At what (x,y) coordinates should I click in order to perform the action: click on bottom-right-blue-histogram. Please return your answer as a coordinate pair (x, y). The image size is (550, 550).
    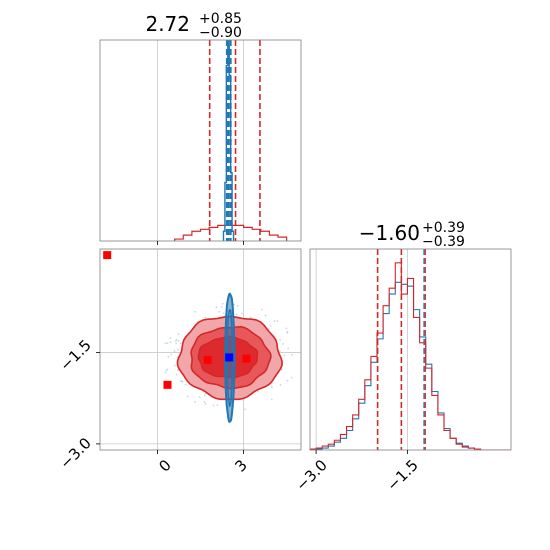
    Looking at the image, I should click on (410, 365).